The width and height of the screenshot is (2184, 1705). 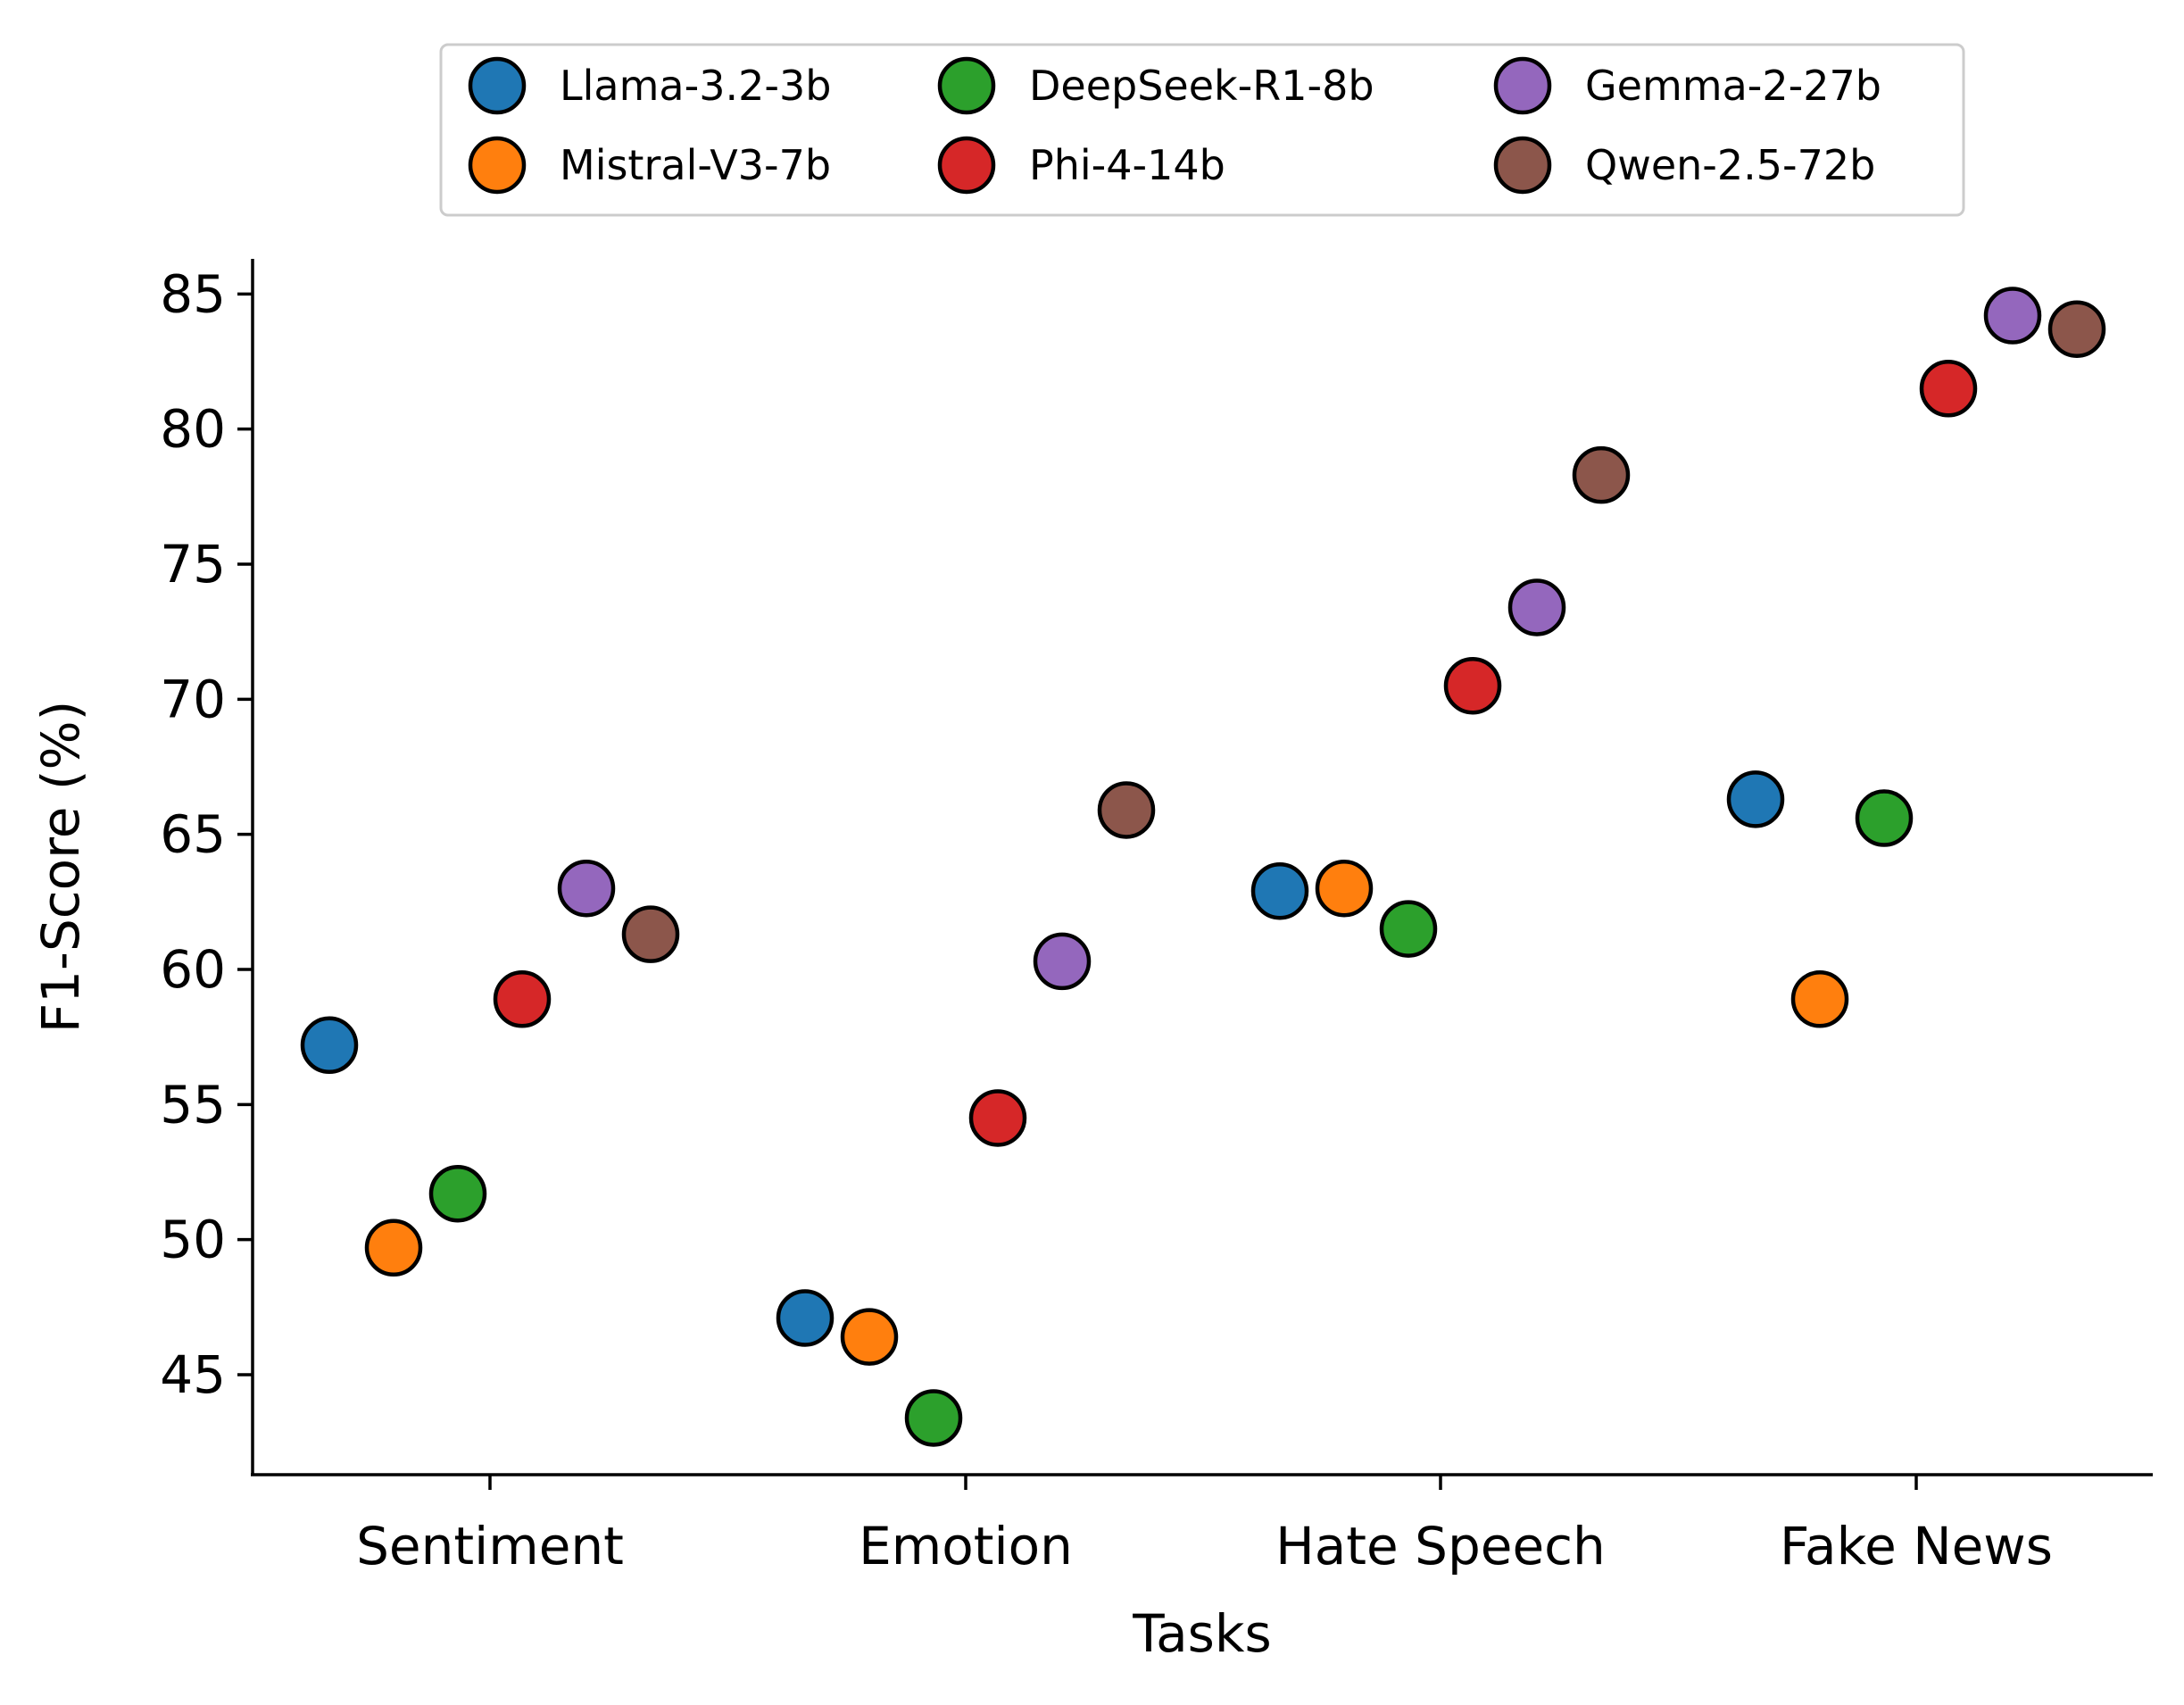 What do you see at coordinates (1201, 86) in the screenshot?
I see `legend-label: DeepSeek-R1-8b` at bounding box center [1201, 86].